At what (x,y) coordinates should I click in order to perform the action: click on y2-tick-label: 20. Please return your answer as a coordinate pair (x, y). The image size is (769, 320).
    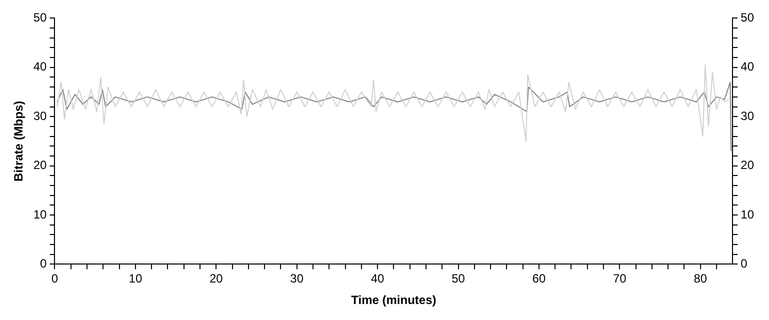
    Looking at the image, I should click on (747, 165).